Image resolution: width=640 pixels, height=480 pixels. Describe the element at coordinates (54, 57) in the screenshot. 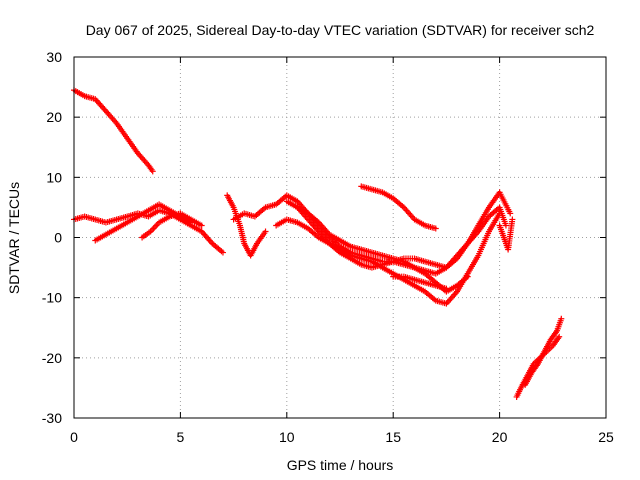

I see `y-tick-label: 30` at that location.